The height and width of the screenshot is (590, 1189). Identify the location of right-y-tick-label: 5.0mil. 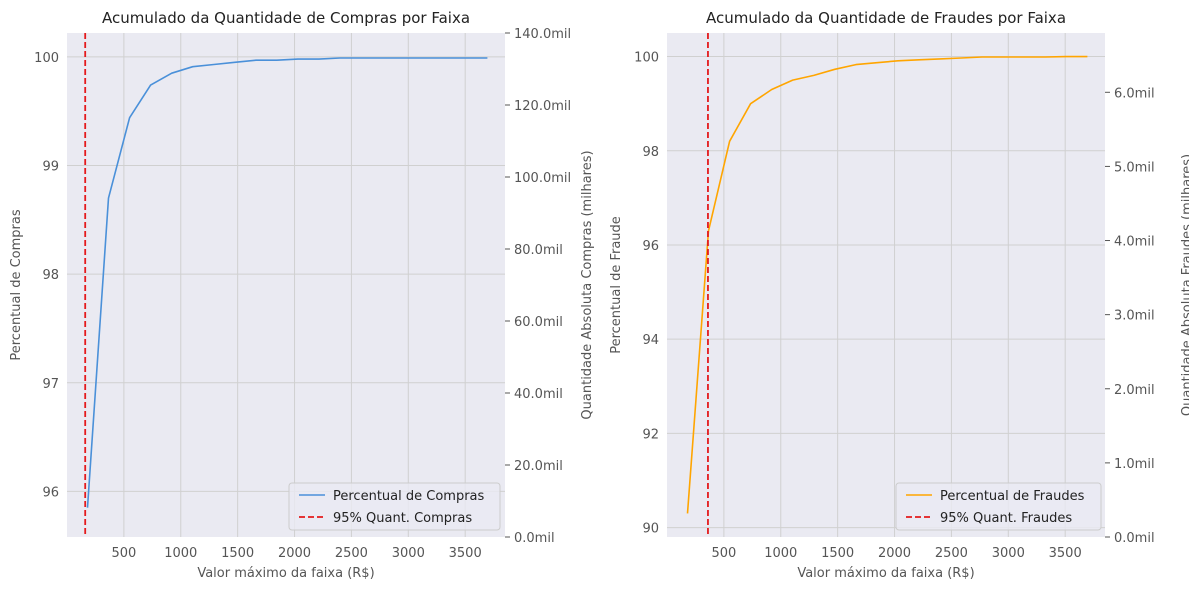
(1134, 167).